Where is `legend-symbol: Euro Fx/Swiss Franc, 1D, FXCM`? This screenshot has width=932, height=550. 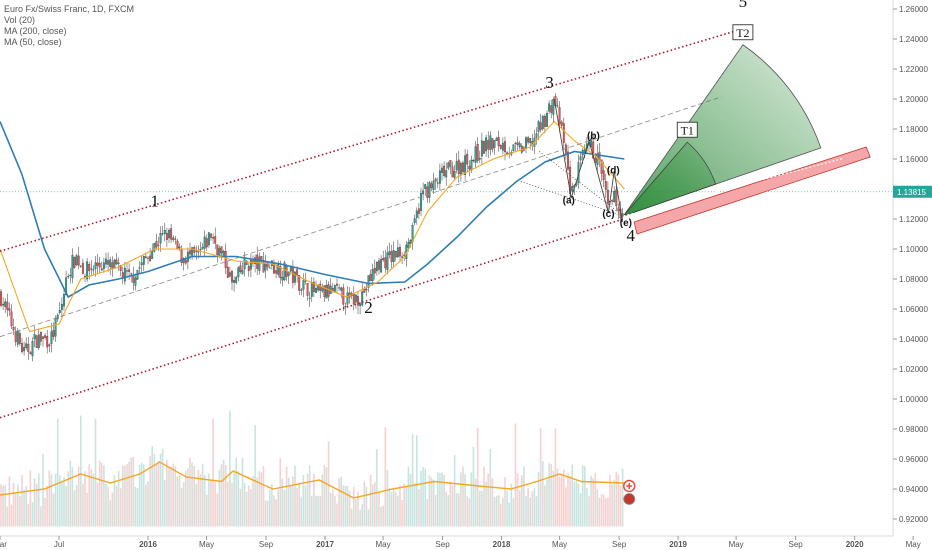 legend-symbol: Euro Fx/Swiss Franc, 1D, FXCM is located at coordinates (69, 9).